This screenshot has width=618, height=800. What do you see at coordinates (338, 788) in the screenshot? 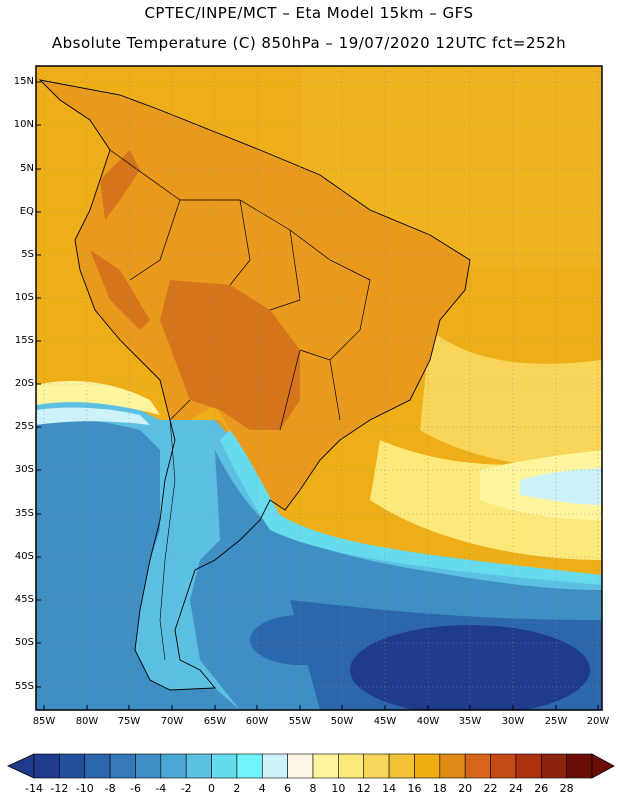
I see `colorbar-label: 10` at bounding box center [338, 788].